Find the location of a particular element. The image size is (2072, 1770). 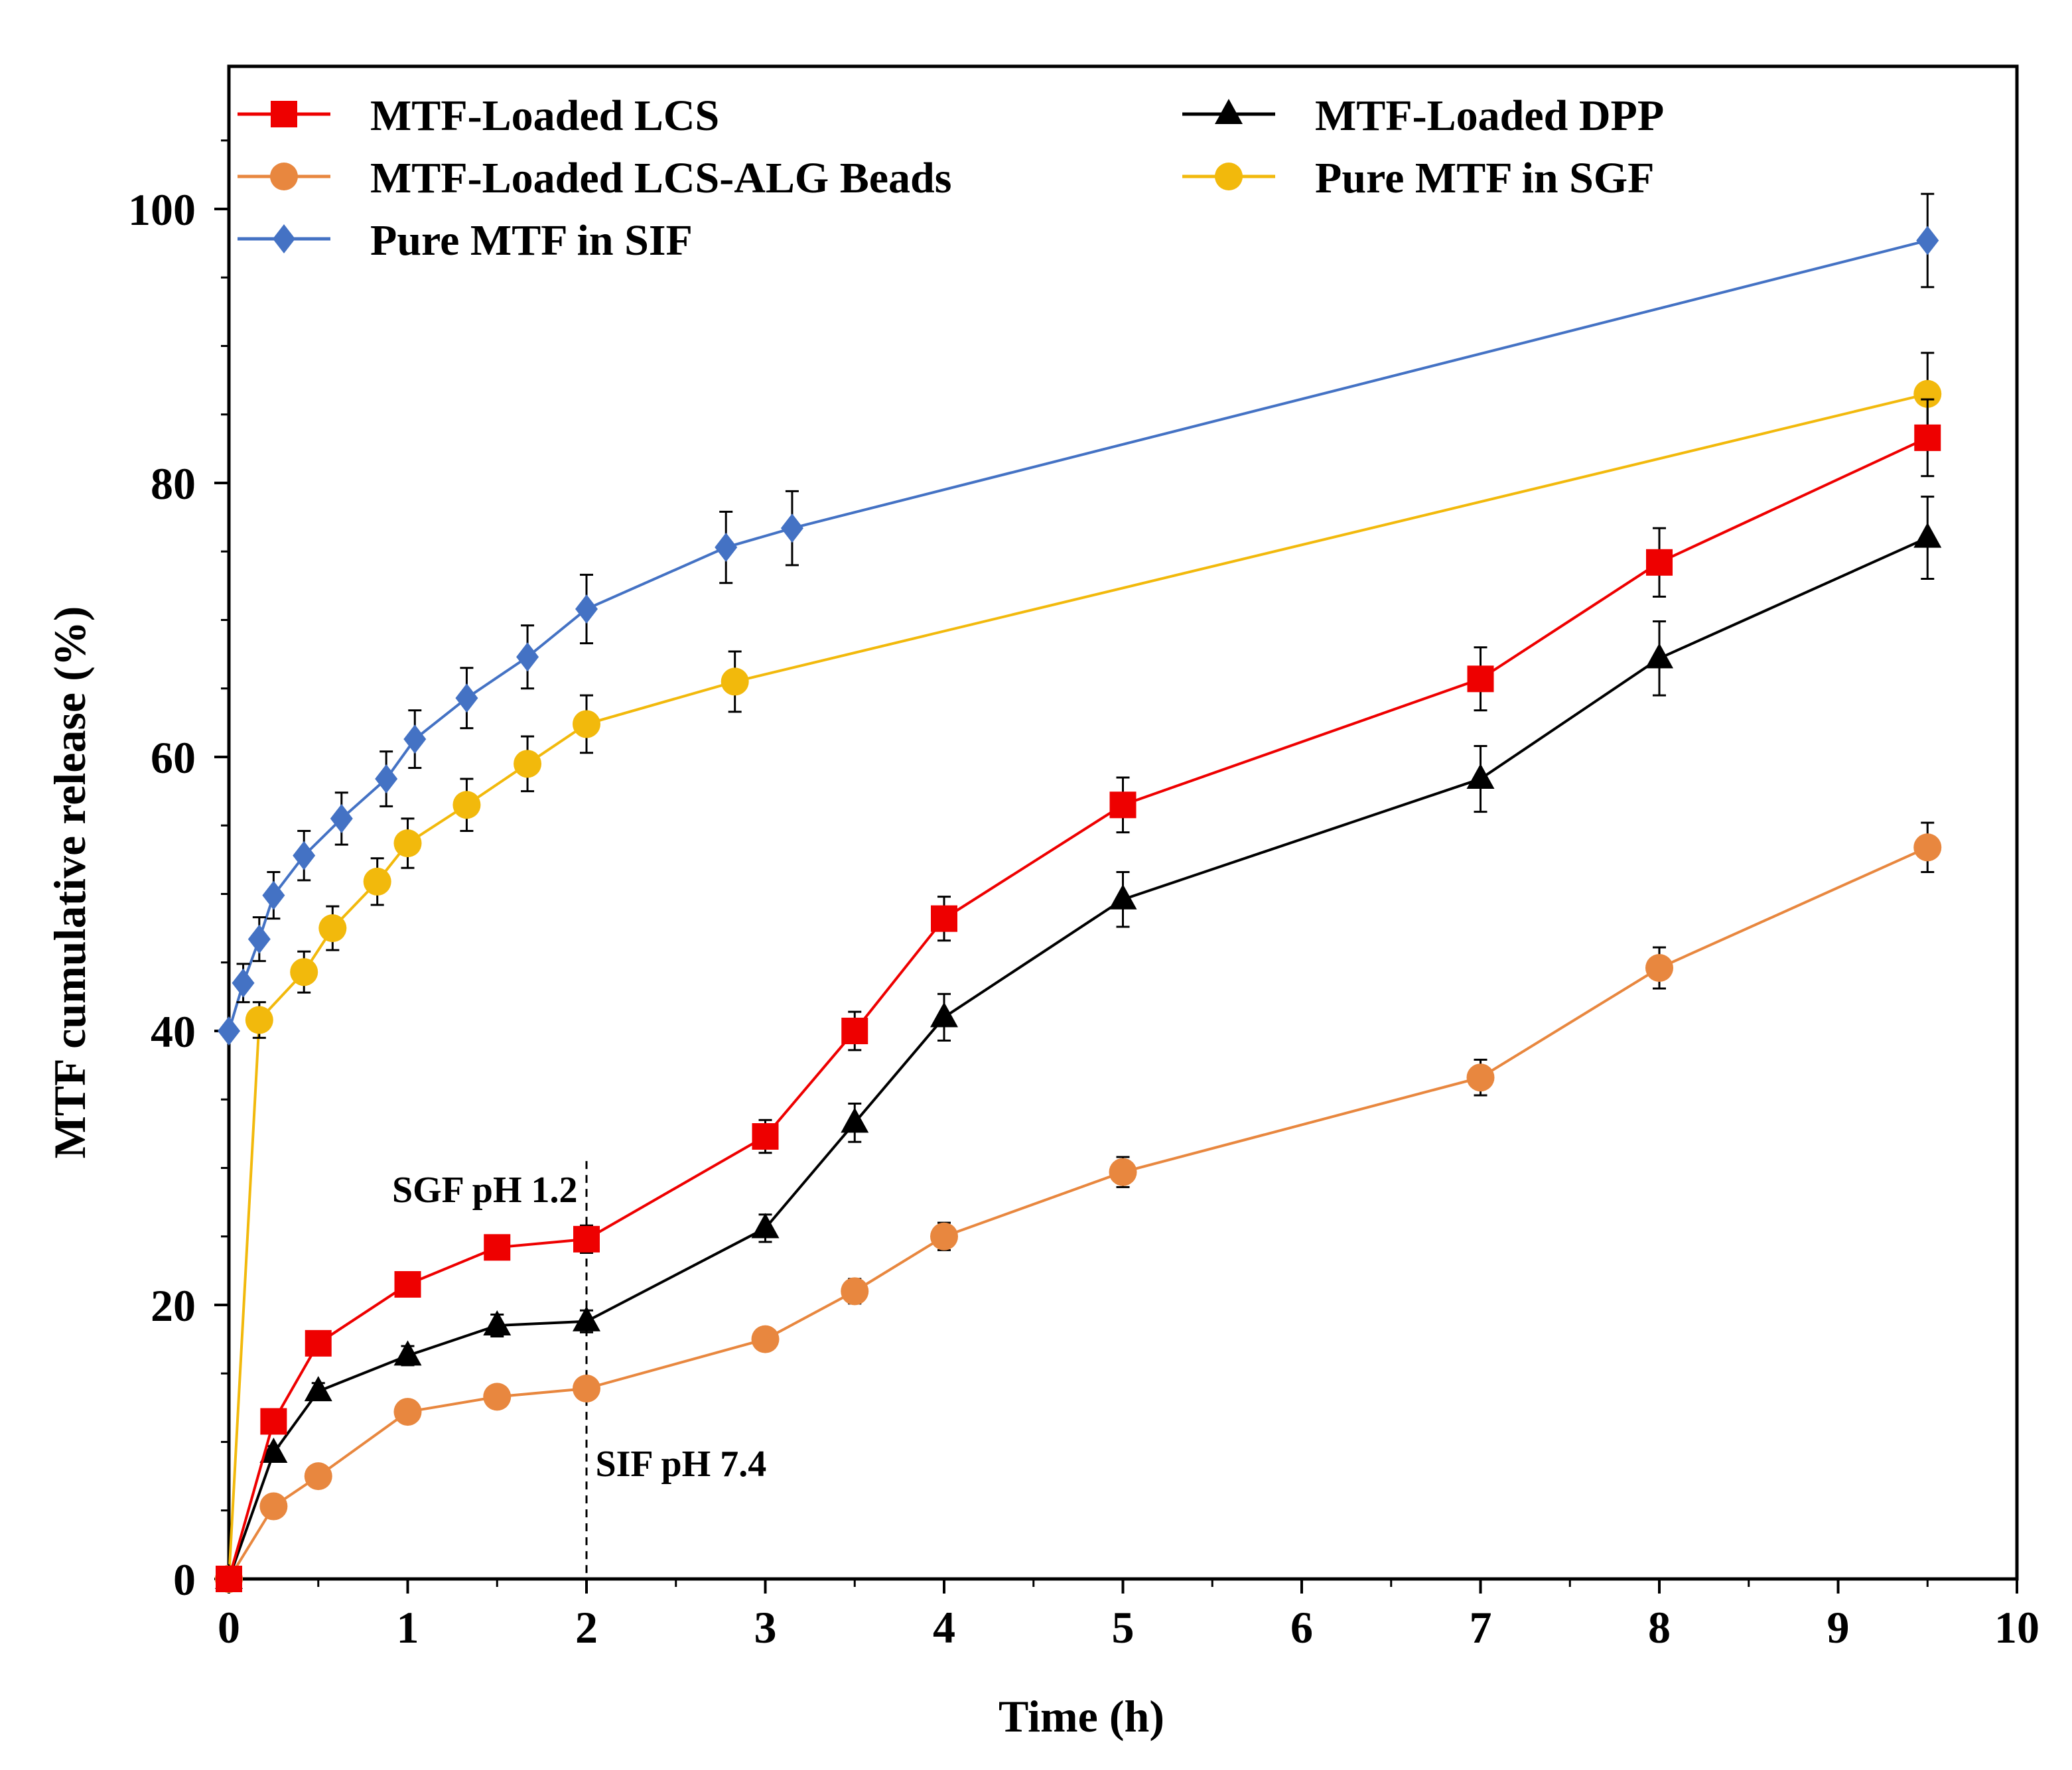

annotation-sgf-ph: SGF pH 1.2 is located at coordinates (485, 1190).